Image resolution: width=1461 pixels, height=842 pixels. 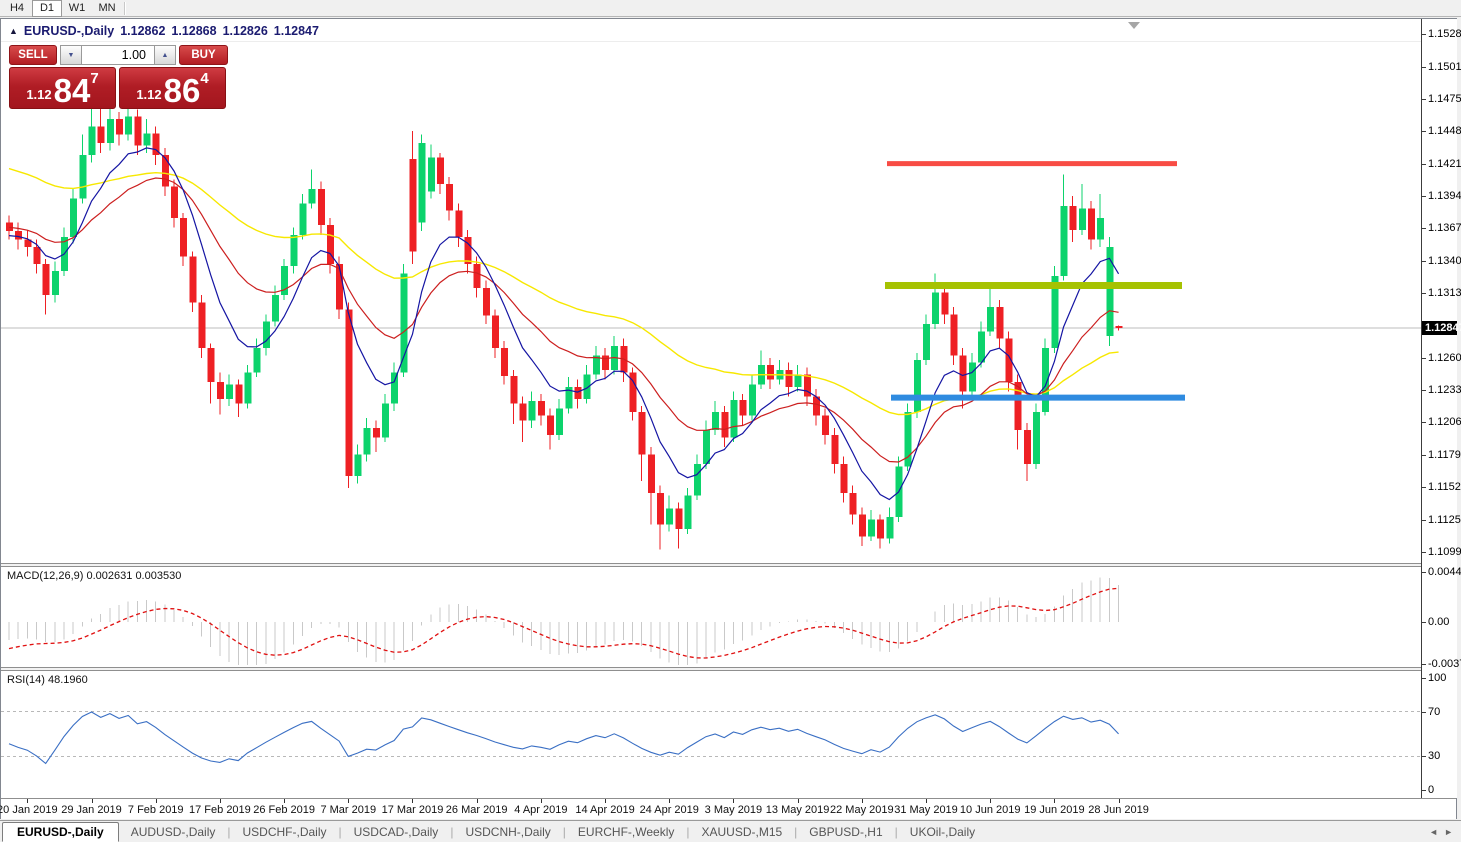 I want to click on chart-tab-usdcnh-daily: USDCNH-,Daily, so click(x=508, y=832).